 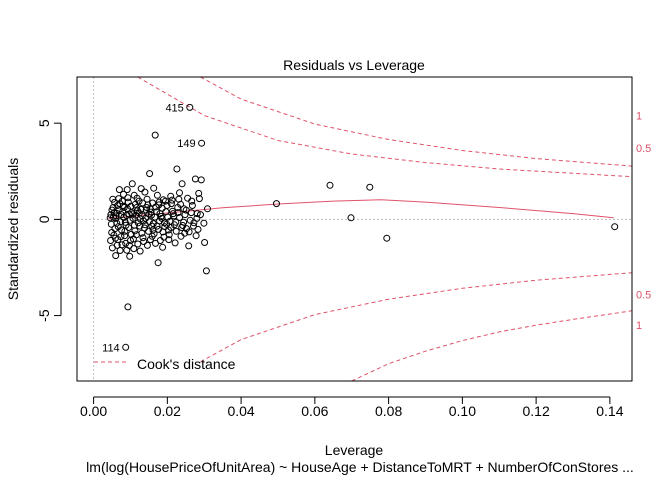 I want to click on x-tick-label: 0.08, so click(x=388, y=411).